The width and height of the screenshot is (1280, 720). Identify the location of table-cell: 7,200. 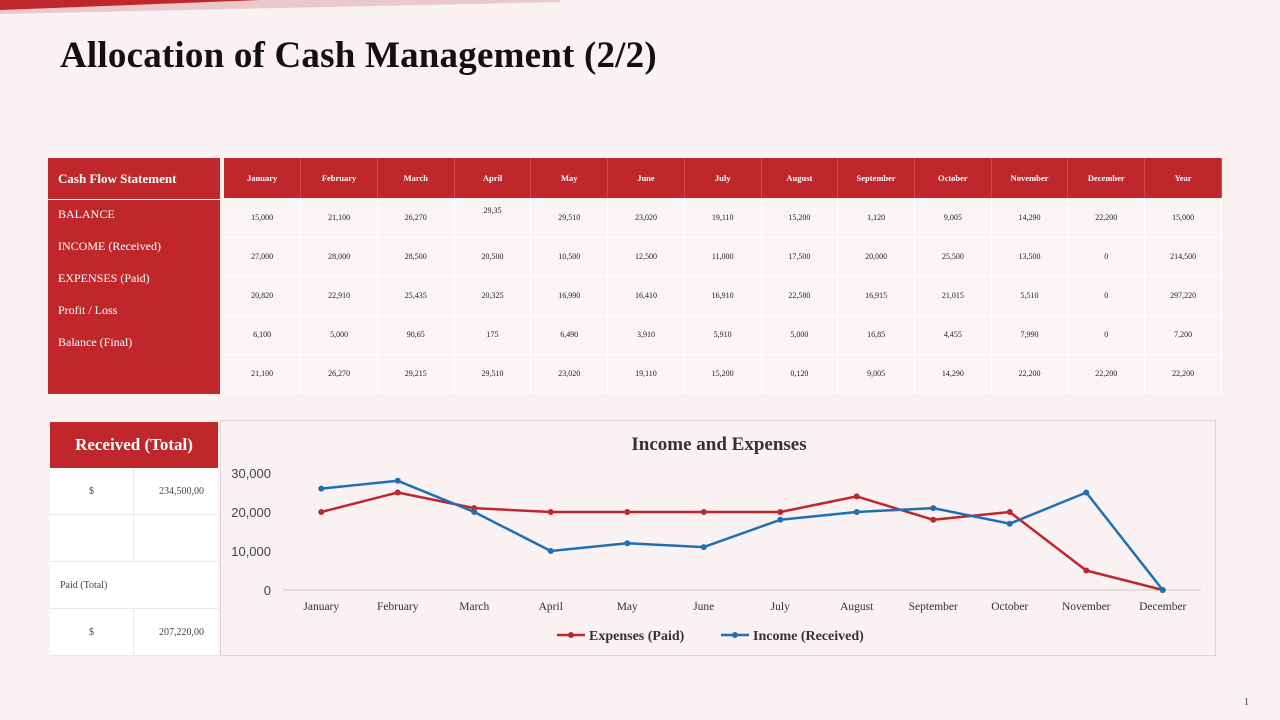
(1183, 335).